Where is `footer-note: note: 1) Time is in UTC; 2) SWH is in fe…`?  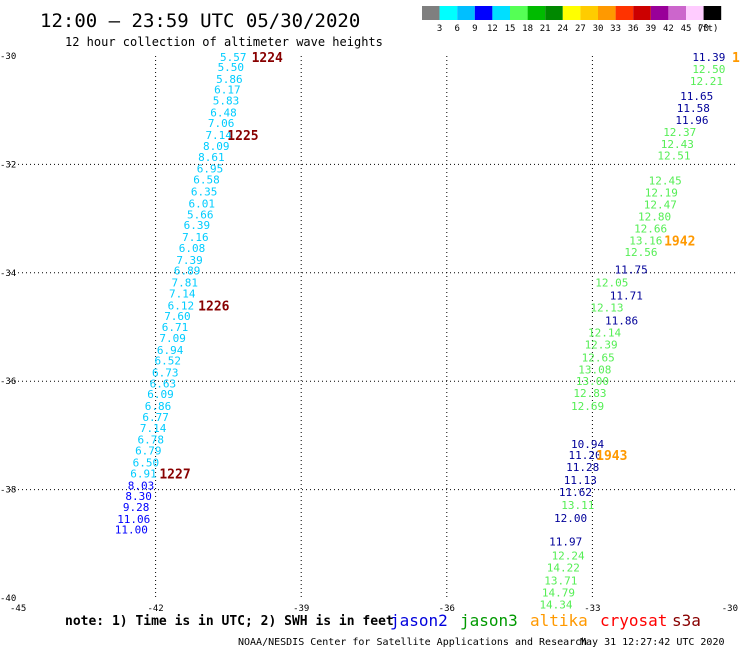
footer-note: note: 1) Time is in UTC; 2) SWH is in fe… is located at coordinates (229, 621).